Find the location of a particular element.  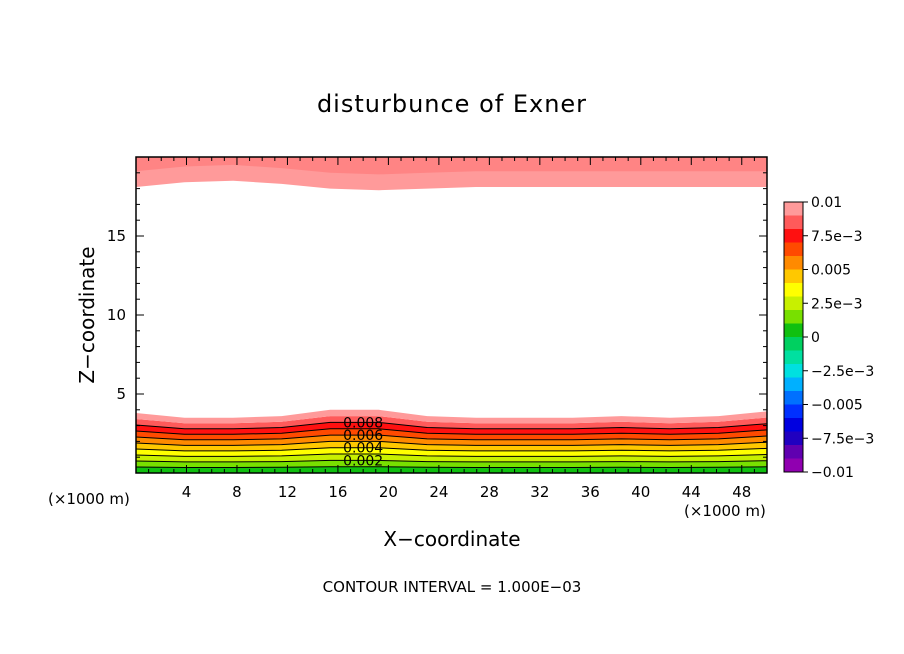

x-unit-right: (×1000 m) is located at coordinates (725, 511).